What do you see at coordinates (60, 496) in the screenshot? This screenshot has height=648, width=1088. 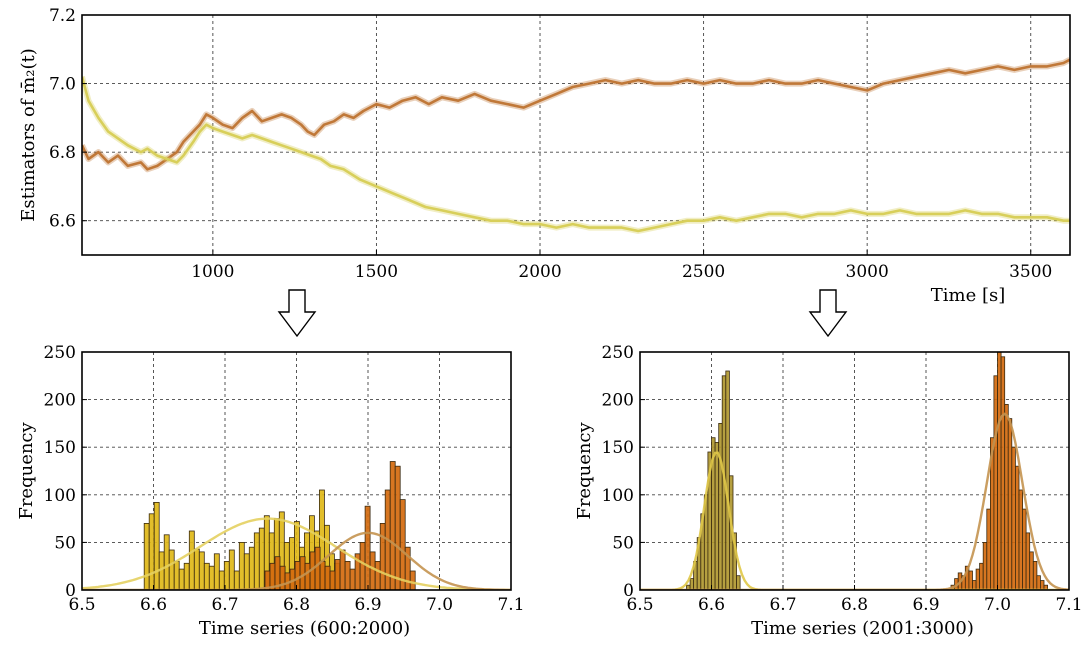 I see `y-tick-label: 100` at bounding box center [60, 496].